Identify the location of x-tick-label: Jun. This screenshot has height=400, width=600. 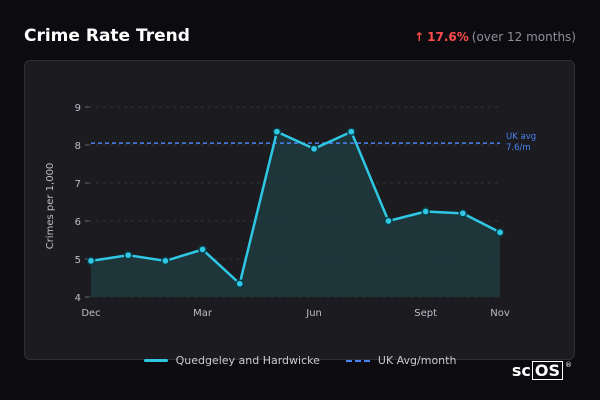
(313, 313).